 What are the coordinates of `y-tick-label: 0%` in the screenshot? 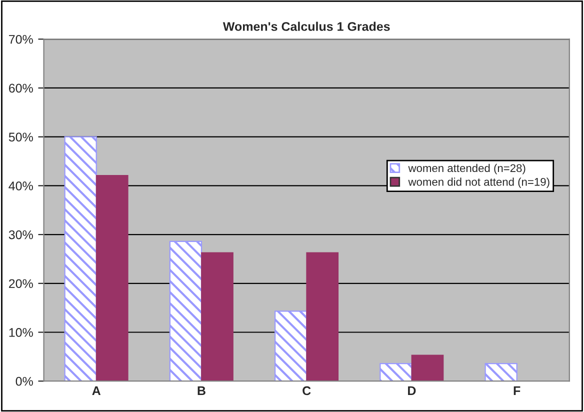 It's located at (24, 381).